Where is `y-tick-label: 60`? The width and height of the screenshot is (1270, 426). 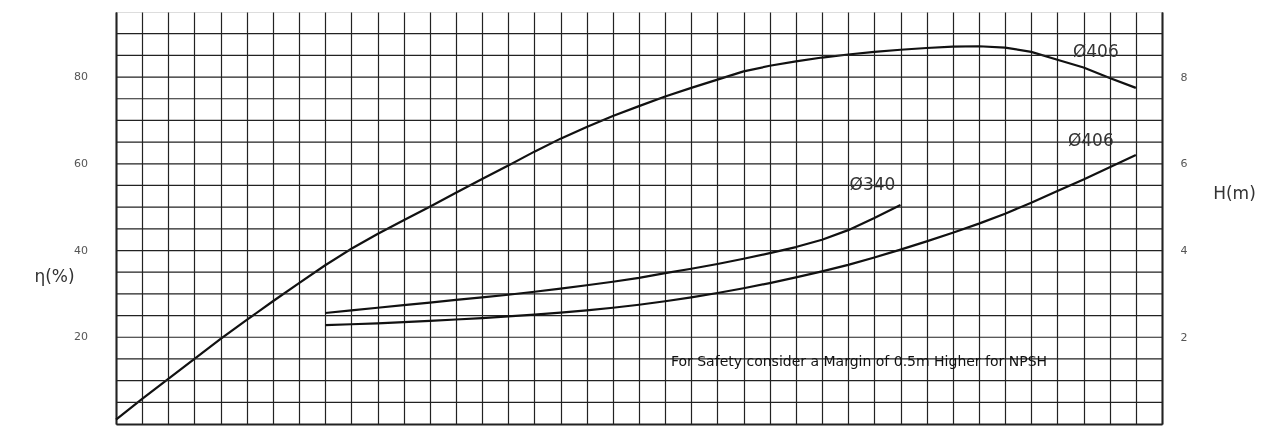
y-tick-label: 60 is located at coordinates (81, 163).